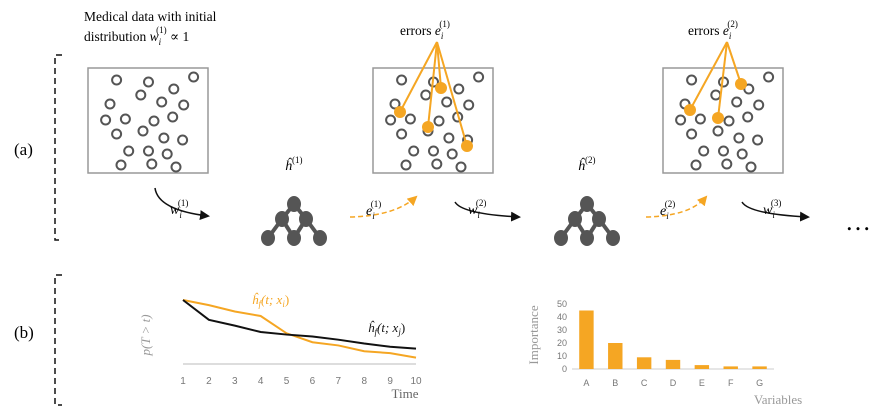 The image size is (892, 416). I want to click on series-label-xi: ĥf(t; xi), so click(270, 300).